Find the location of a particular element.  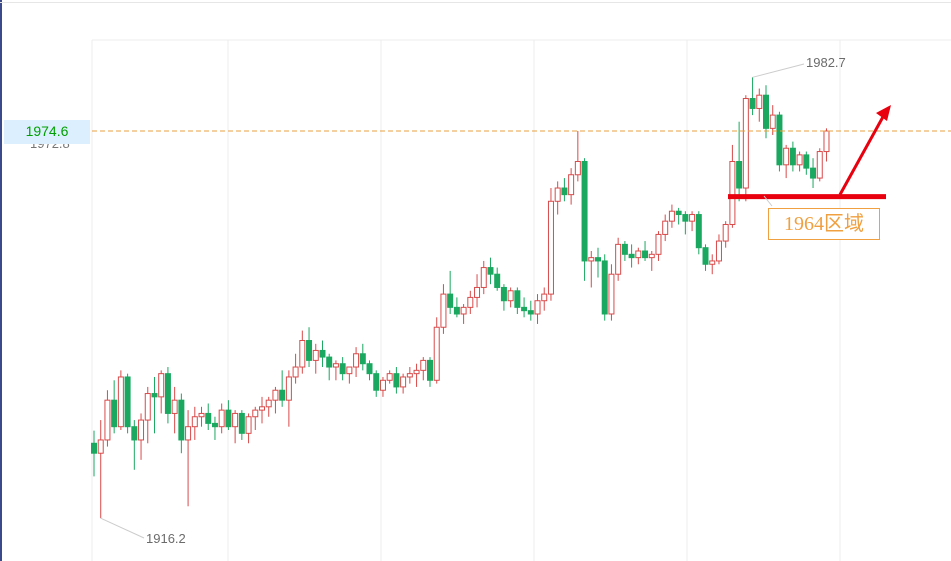

breakout-arrow is located at coordinates (864, 150).